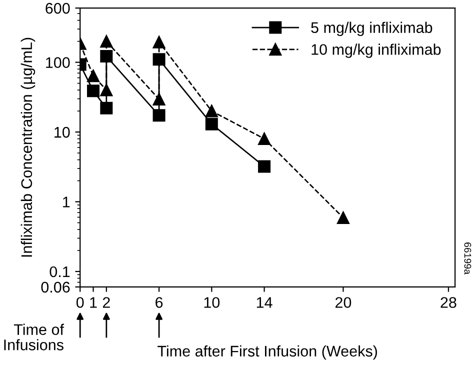 This screenshot has height=366, width=474. What do you see at coordinates (343, 302) in the screenshot?
I see `x-tick-label: 20` at bounding box center [343, 302].